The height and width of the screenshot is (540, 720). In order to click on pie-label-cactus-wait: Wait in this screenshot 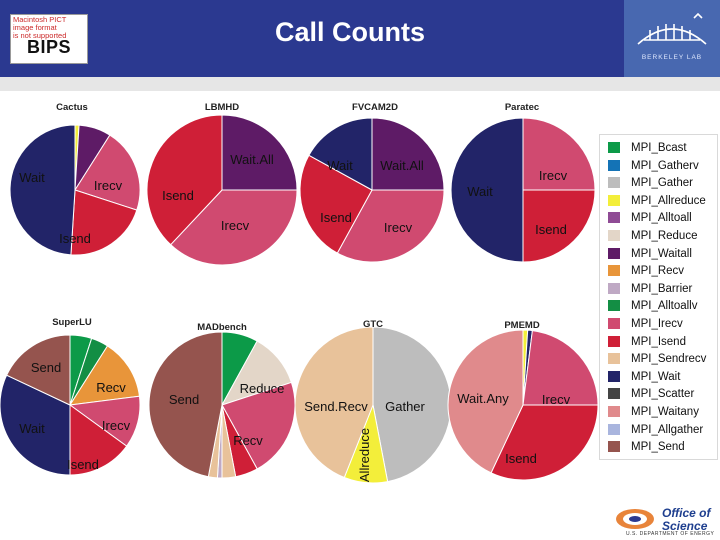, I will do `click(32, 177)`.